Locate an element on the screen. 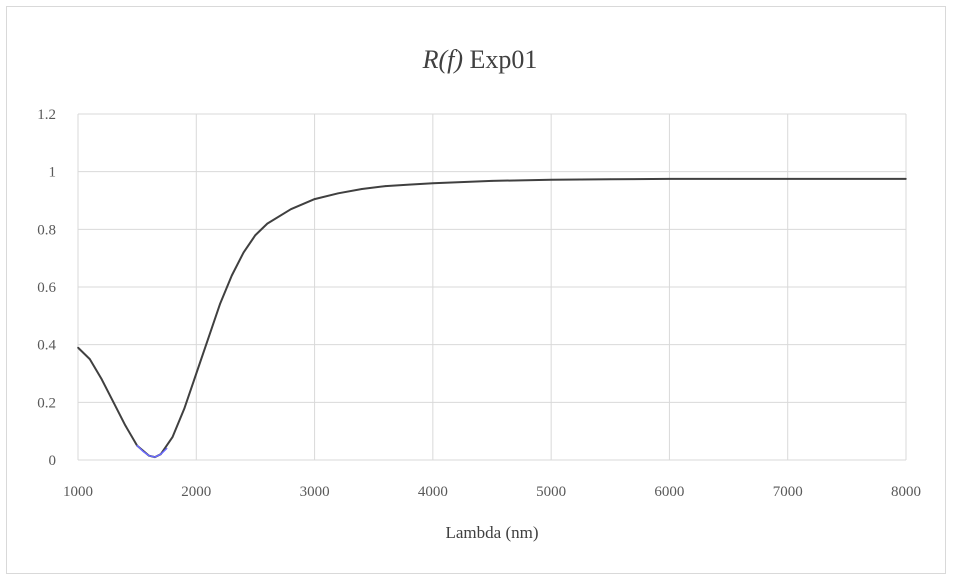  minimum-highlight-line is located at coordinates (152, 451).